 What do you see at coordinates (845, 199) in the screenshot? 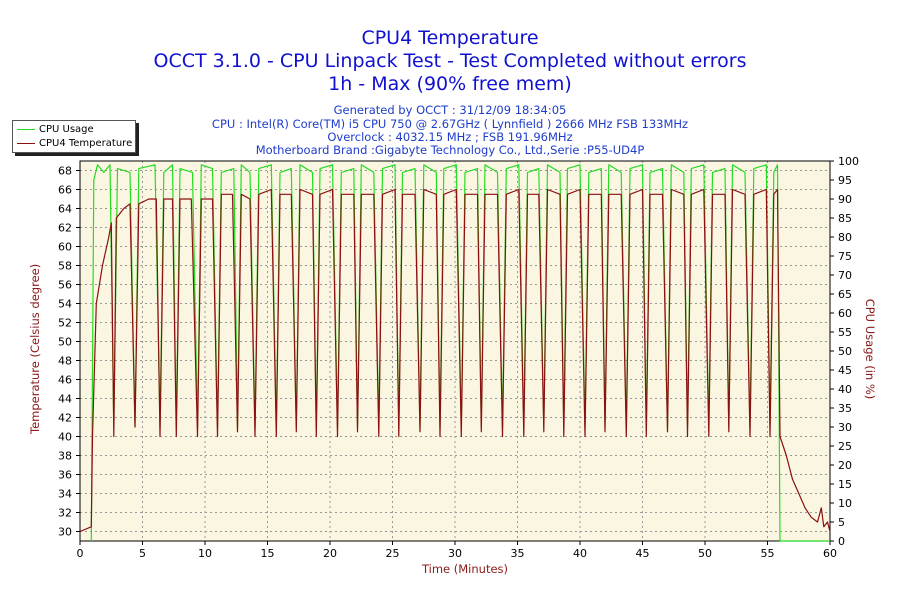
I see `y-right-tick-label: 90` at bounding box center [845, 199].